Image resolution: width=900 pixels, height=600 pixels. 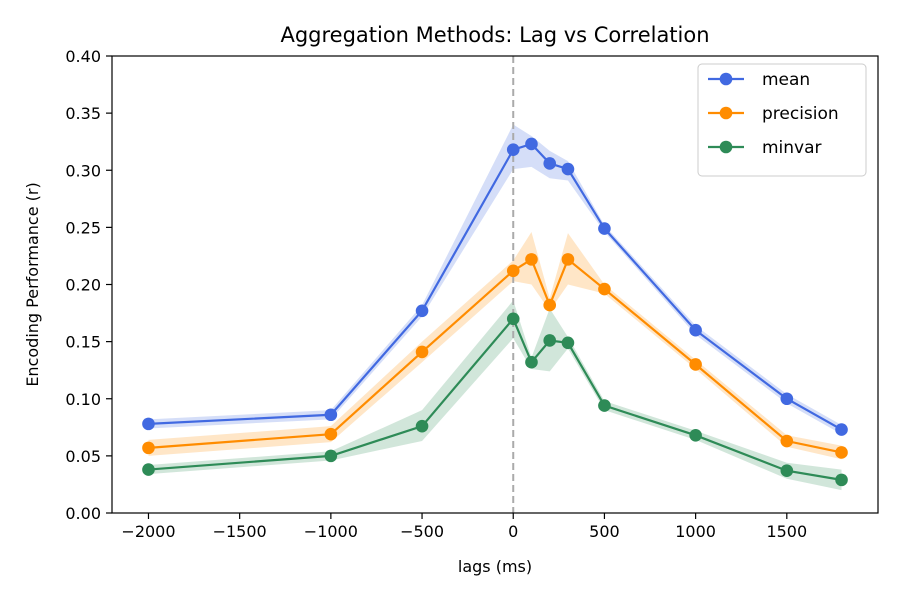 What do you see at coordinates (148, 531) in the screenshot?
I see `x-tick-label: −2000` at bounding box center [148, 531].